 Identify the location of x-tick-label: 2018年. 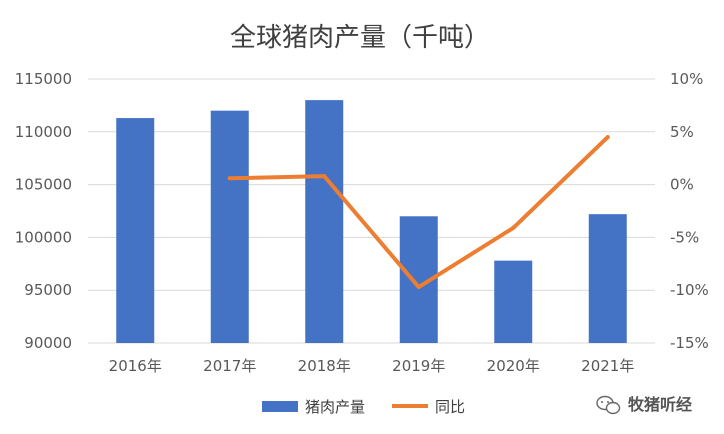
(324, 366).